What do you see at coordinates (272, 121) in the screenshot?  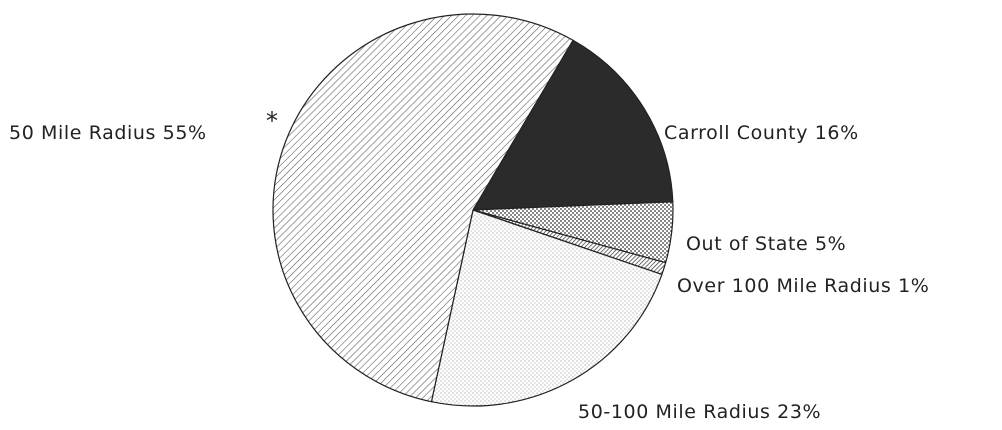 I see `slice-annotation-asterisk: *` at bounding box center [272, 121].